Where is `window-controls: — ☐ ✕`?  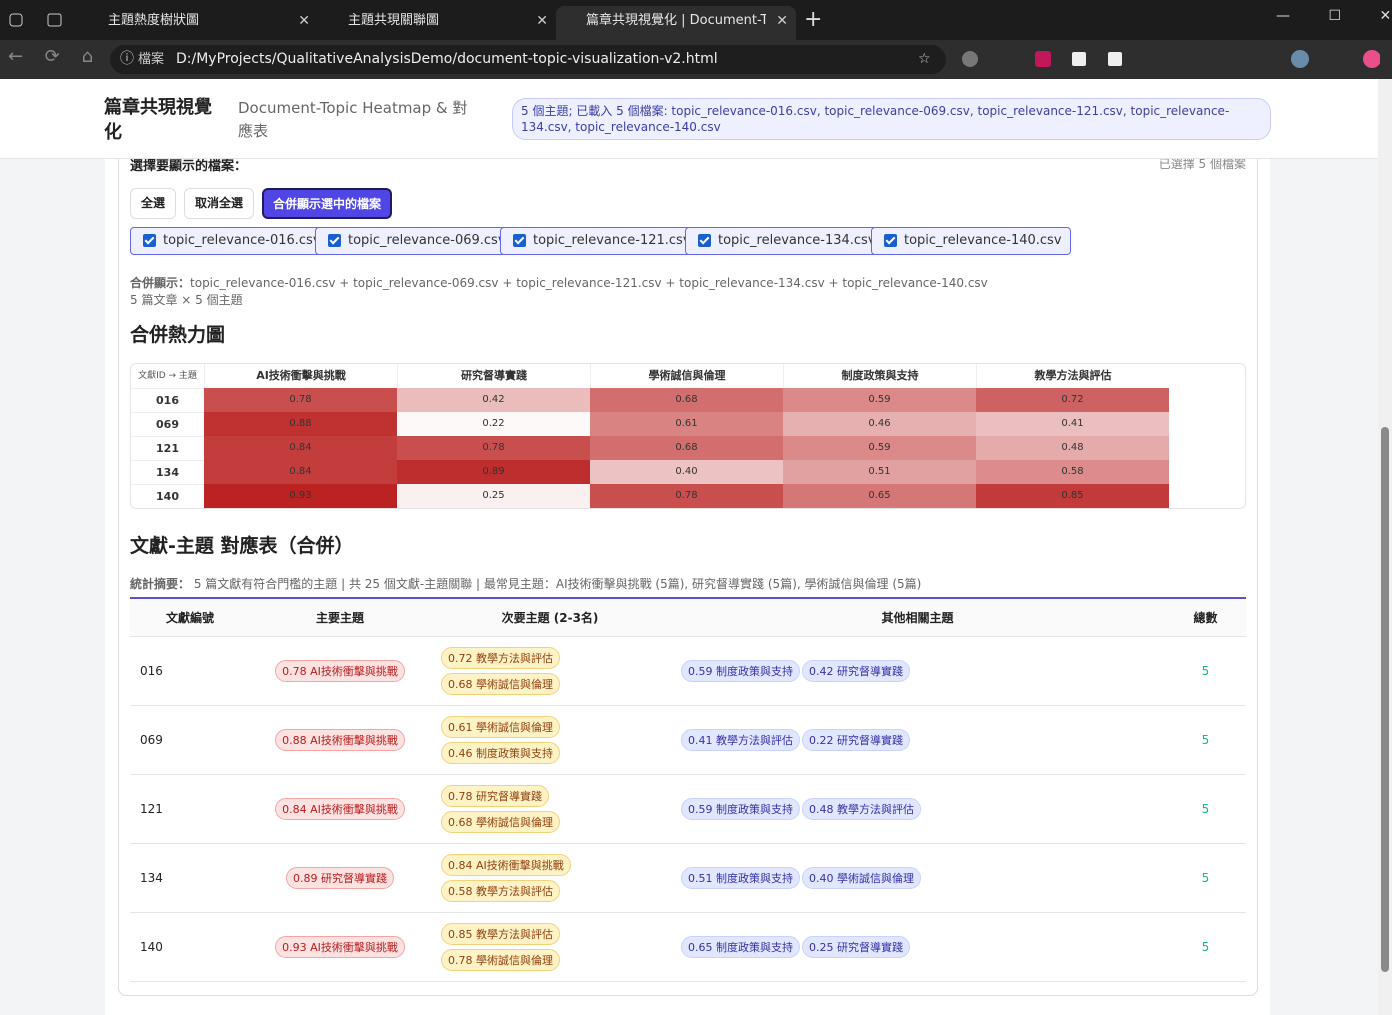 window-controls: — ☐ ✕ is located at coordinates (1334, 16).